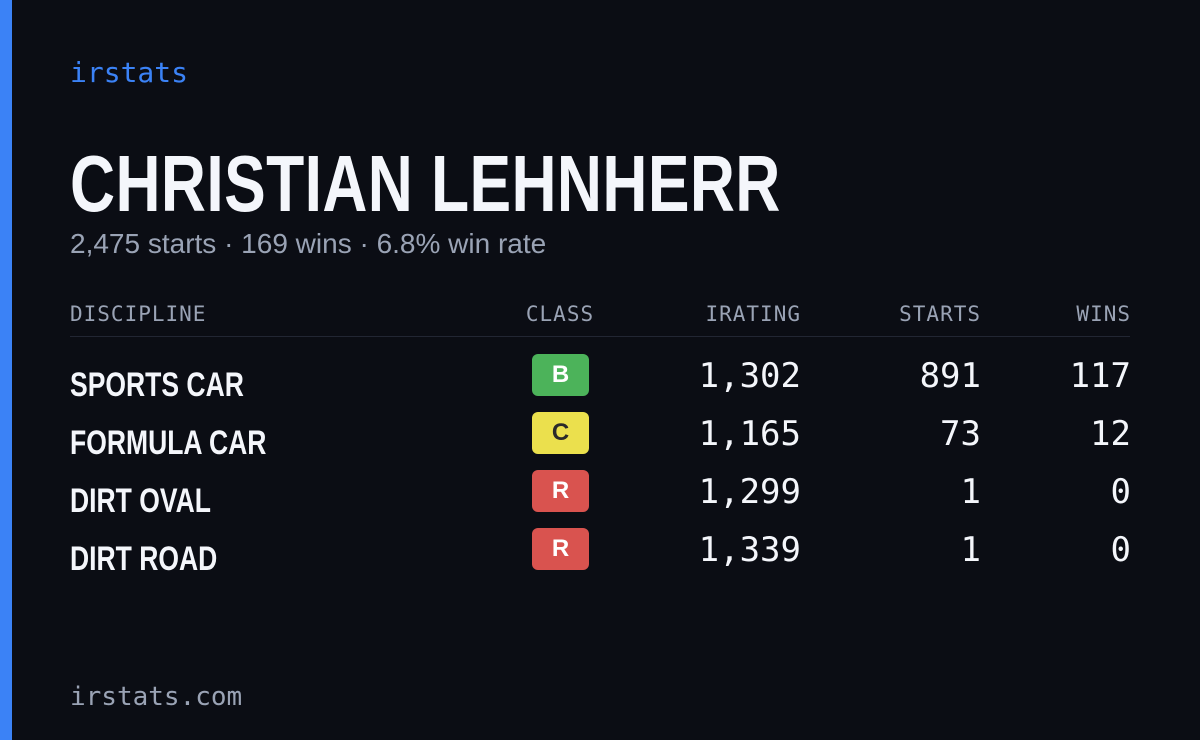  What do you see at coordinates (1110, 434) in the screenshot?
I see `wins: 12` at bounding box center [1110, 434].